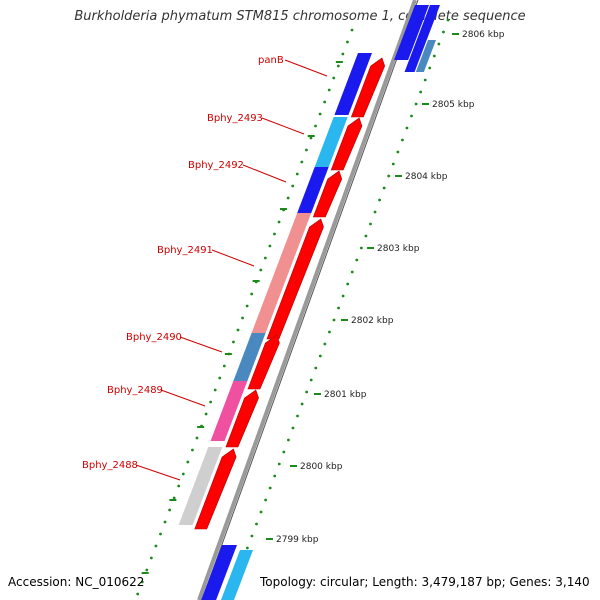  What do you see at coordinates (76, 582) in the screenshot?
I see `accession-text: Accession: NC_010622` at bounding box center [76, 582].